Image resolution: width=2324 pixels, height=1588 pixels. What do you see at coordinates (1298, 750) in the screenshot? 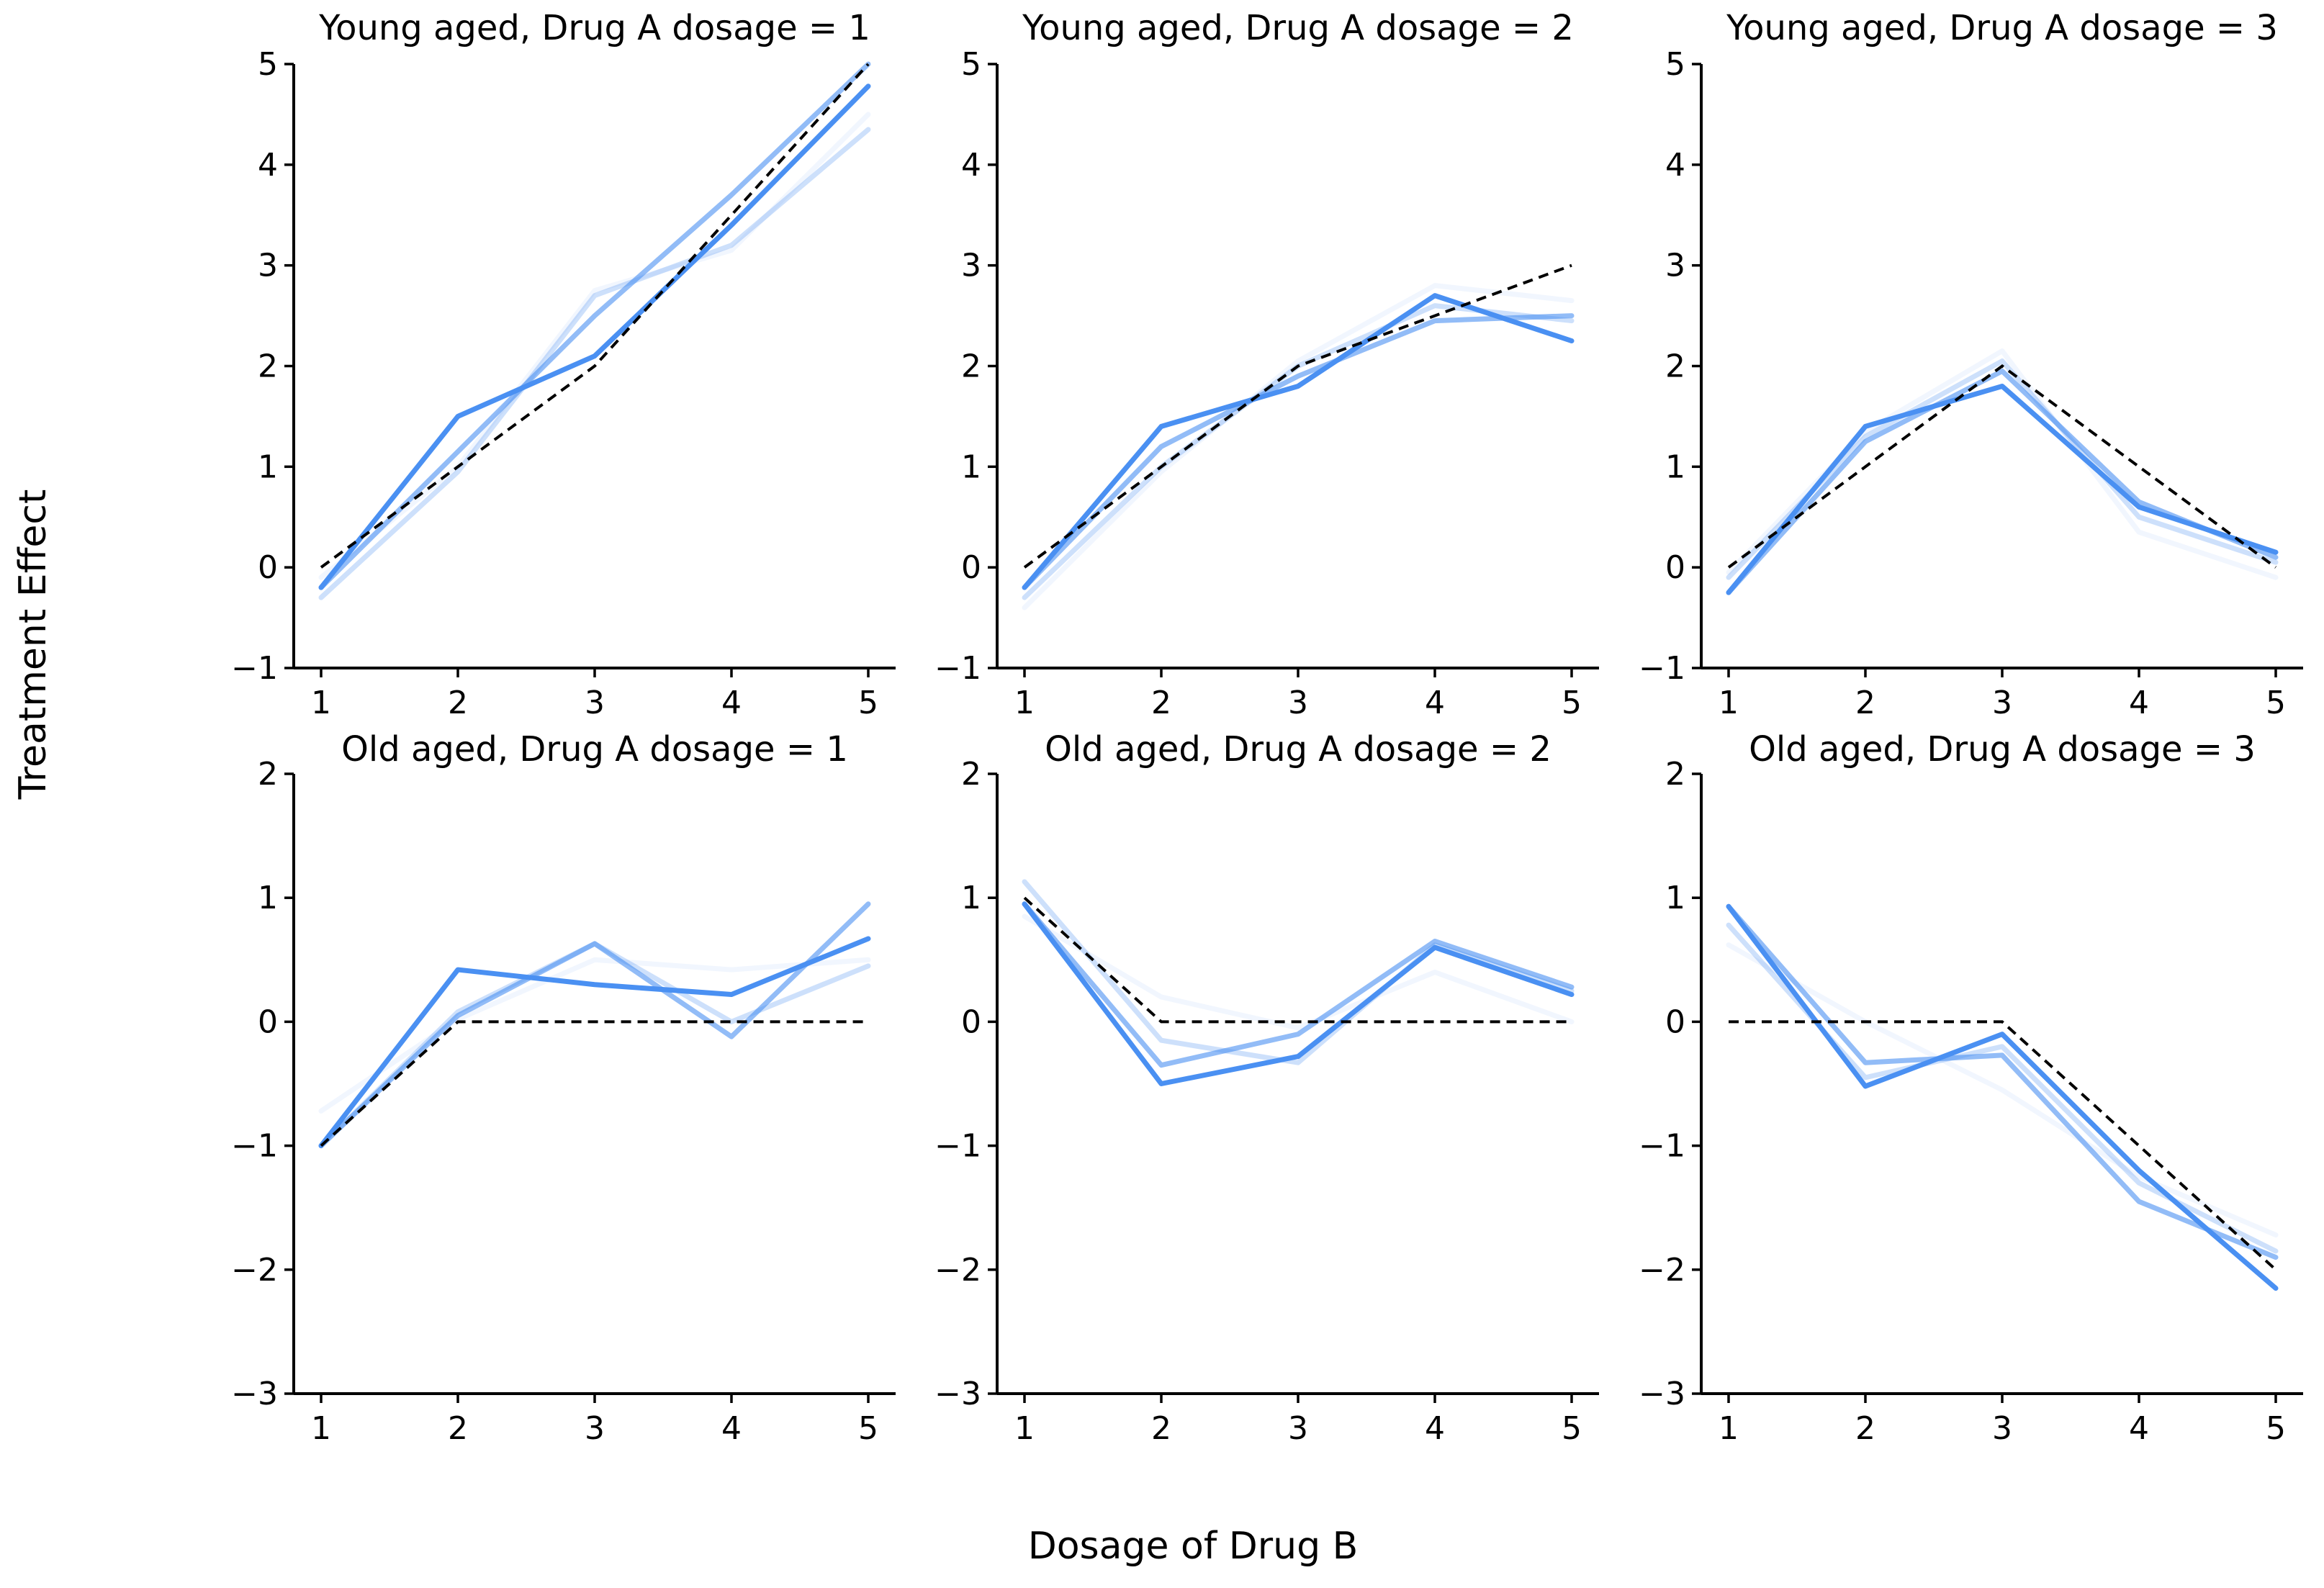
I see `panel-title: Old aged, Drug A dosage = 2` at bounding box center [1298, 750].